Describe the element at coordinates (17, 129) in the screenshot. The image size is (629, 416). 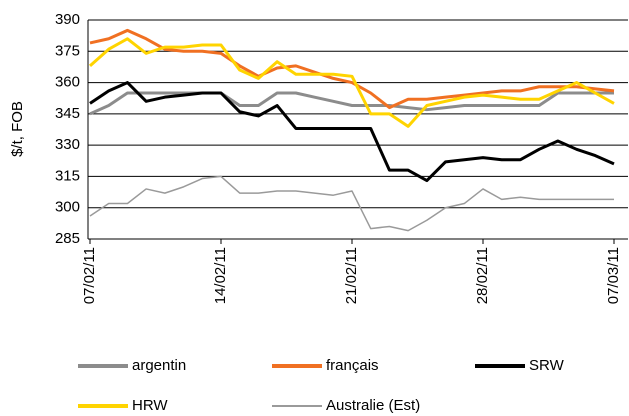
I see `y-axis-label: $/t, FOB` at that location.